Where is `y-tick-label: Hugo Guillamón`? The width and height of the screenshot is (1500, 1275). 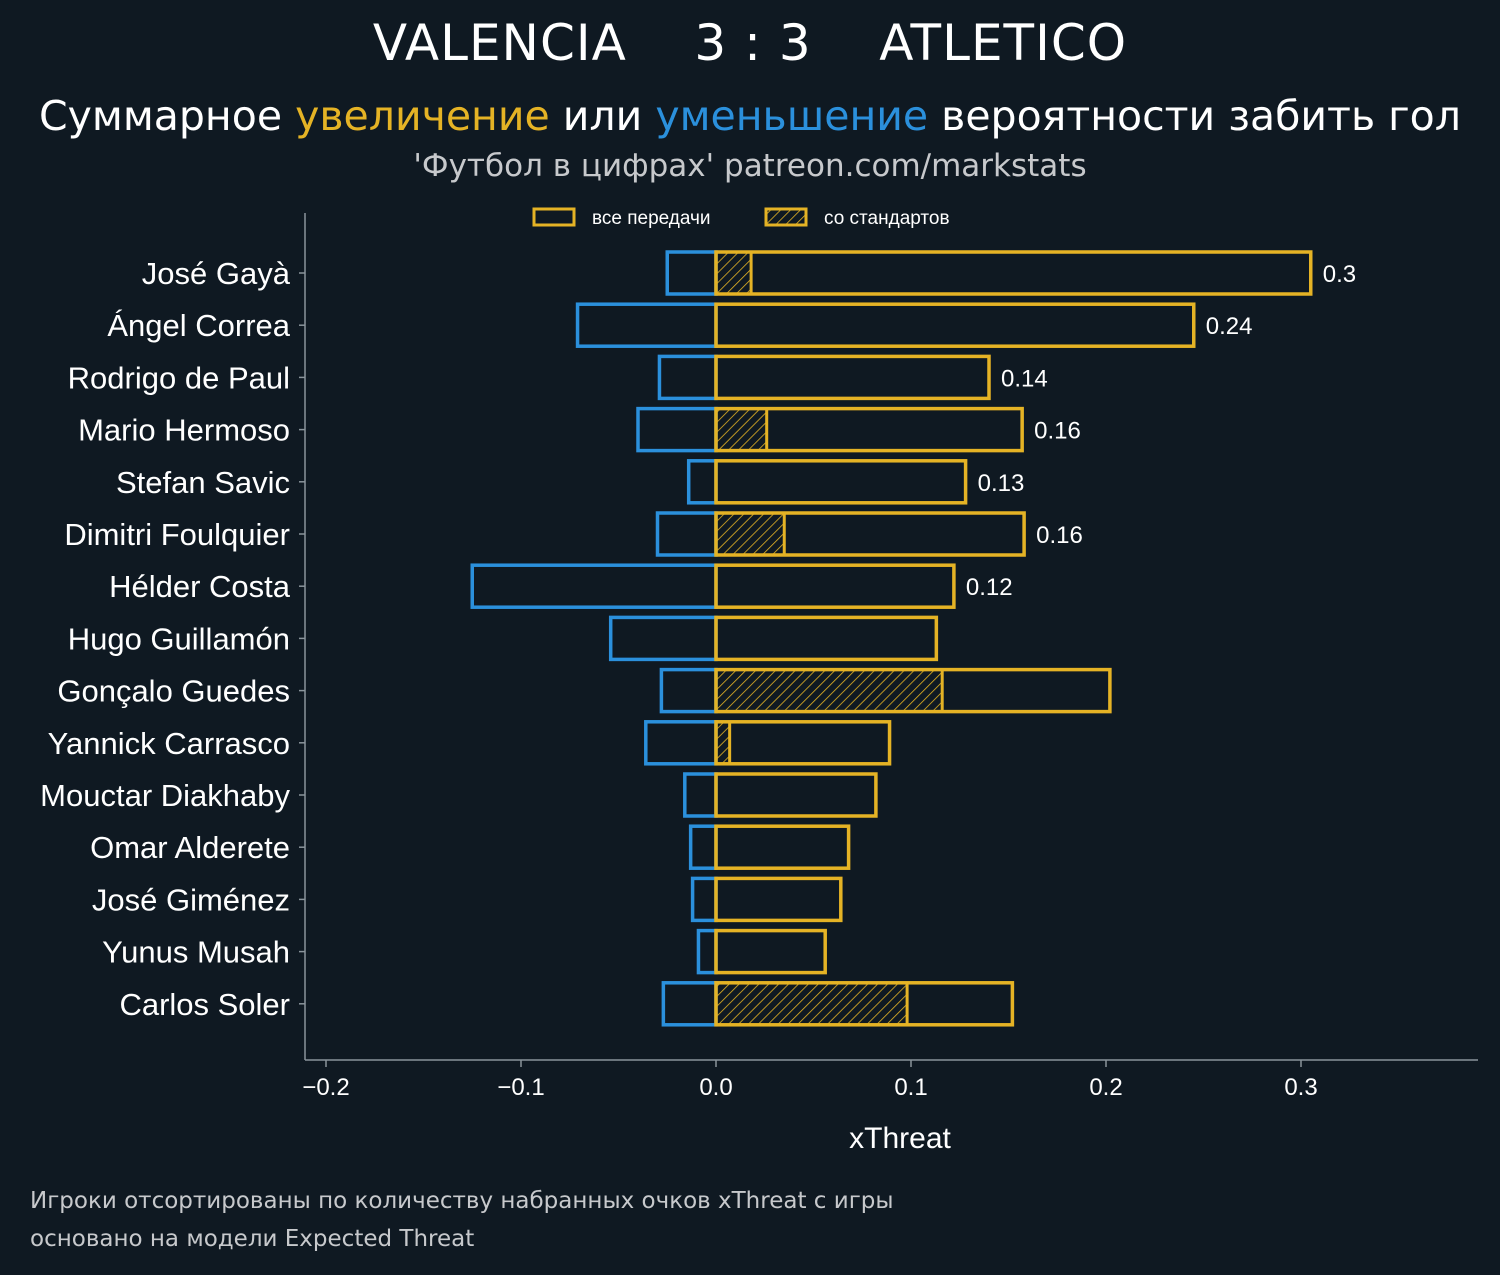 y-tick-label: Hugo Guillamón is located at coordinates (179, 638).